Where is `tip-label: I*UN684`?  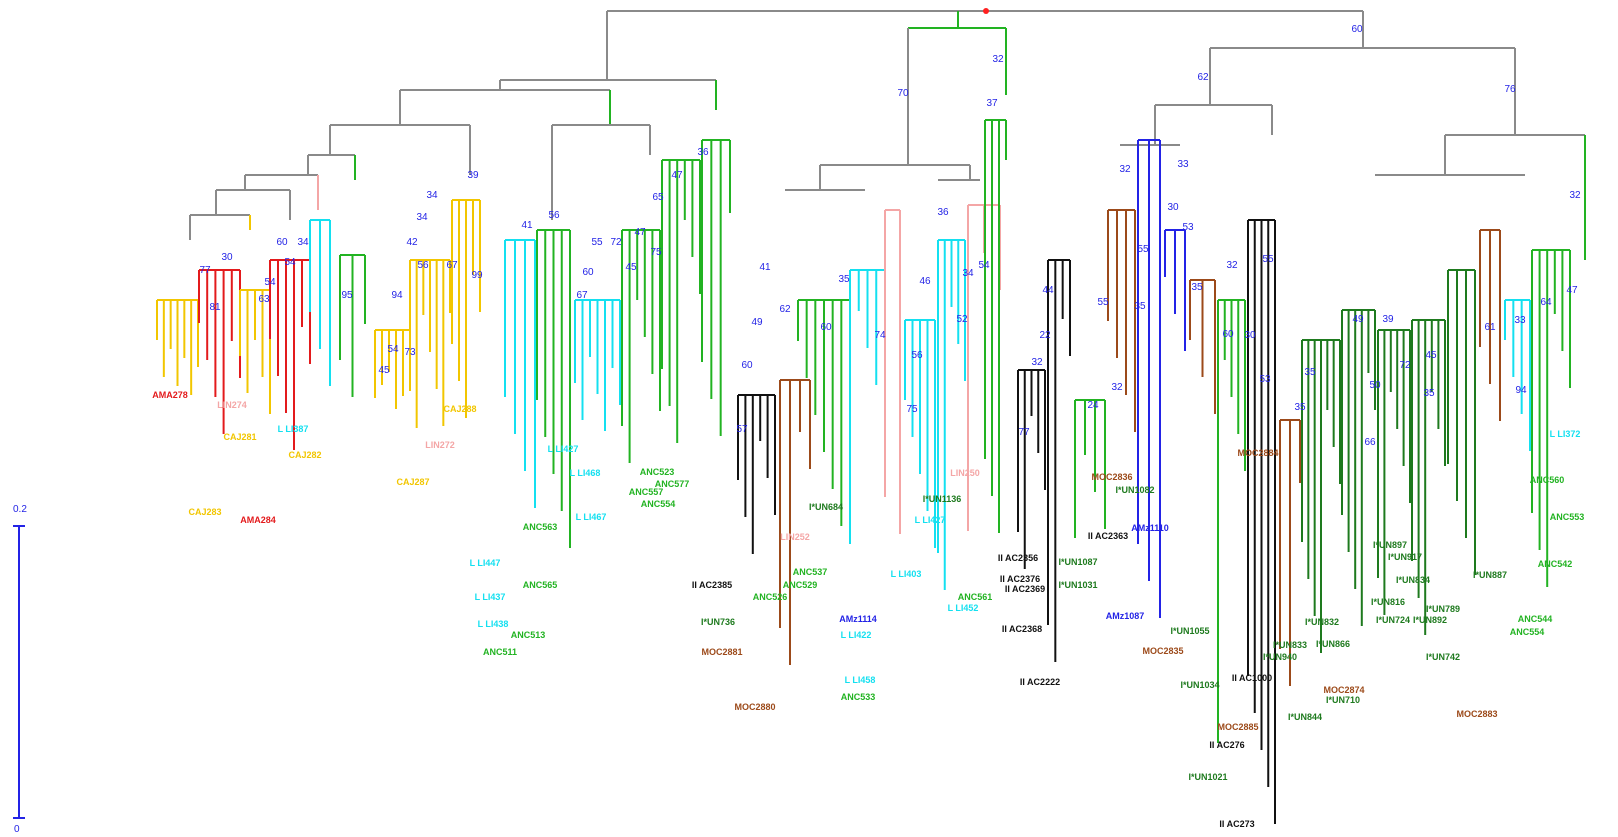 tip-label: I*UN684 is located at coordinates (826, 507).